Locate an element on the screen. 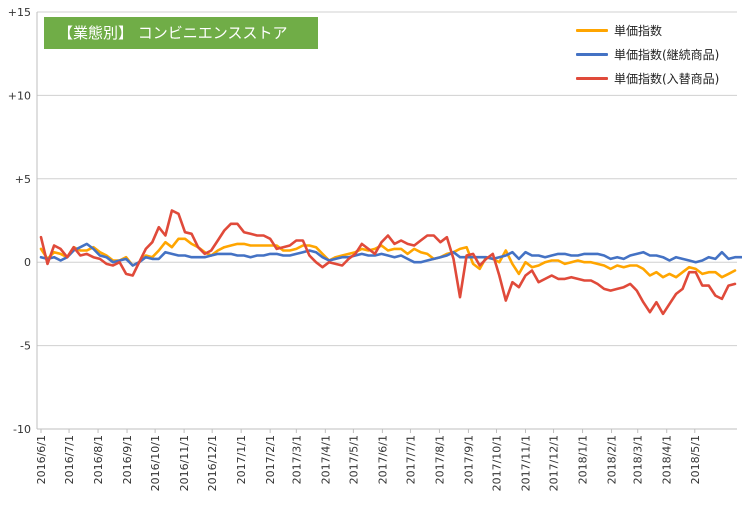 The image size is (742, 509). y-tick-labels: -10 -5 0 +5 +10 +15 is located at coordinates (19, 221).